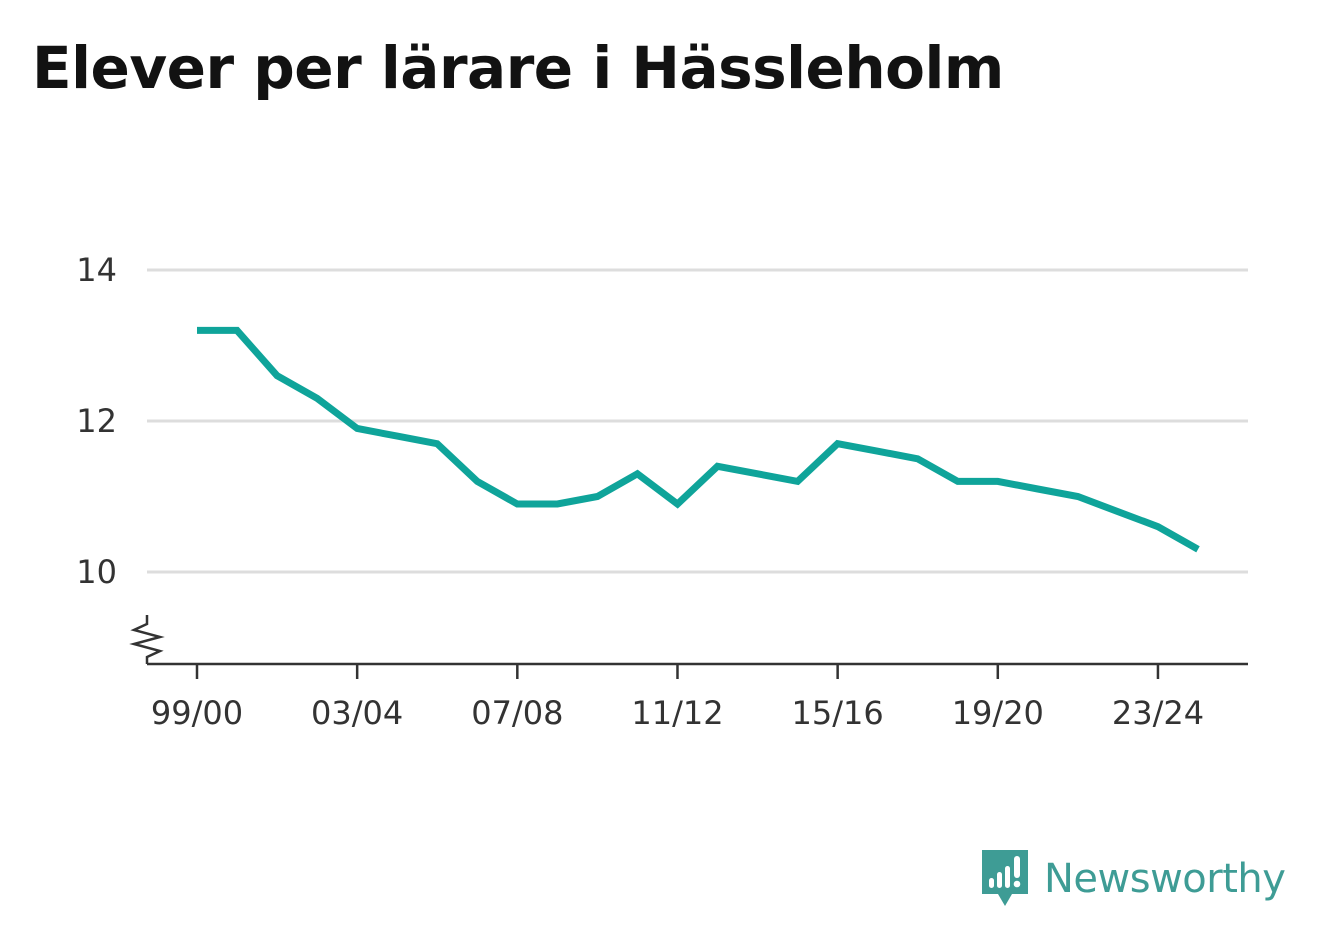 This screenshot has height=939, width=1322. I want to click on y-axis-labels: 10 12 14, so click(96, 421).